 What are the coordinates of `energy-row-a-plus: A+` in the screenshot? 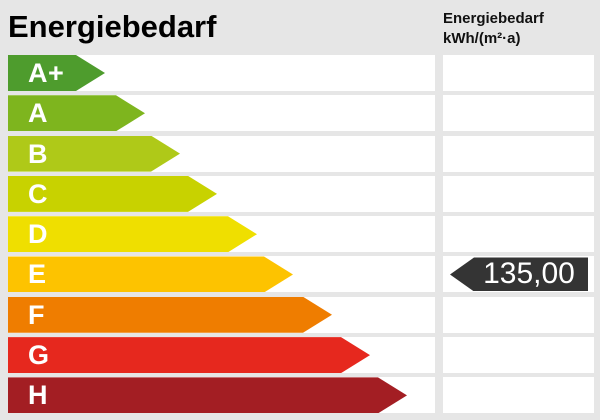 It's located at (300, 73).